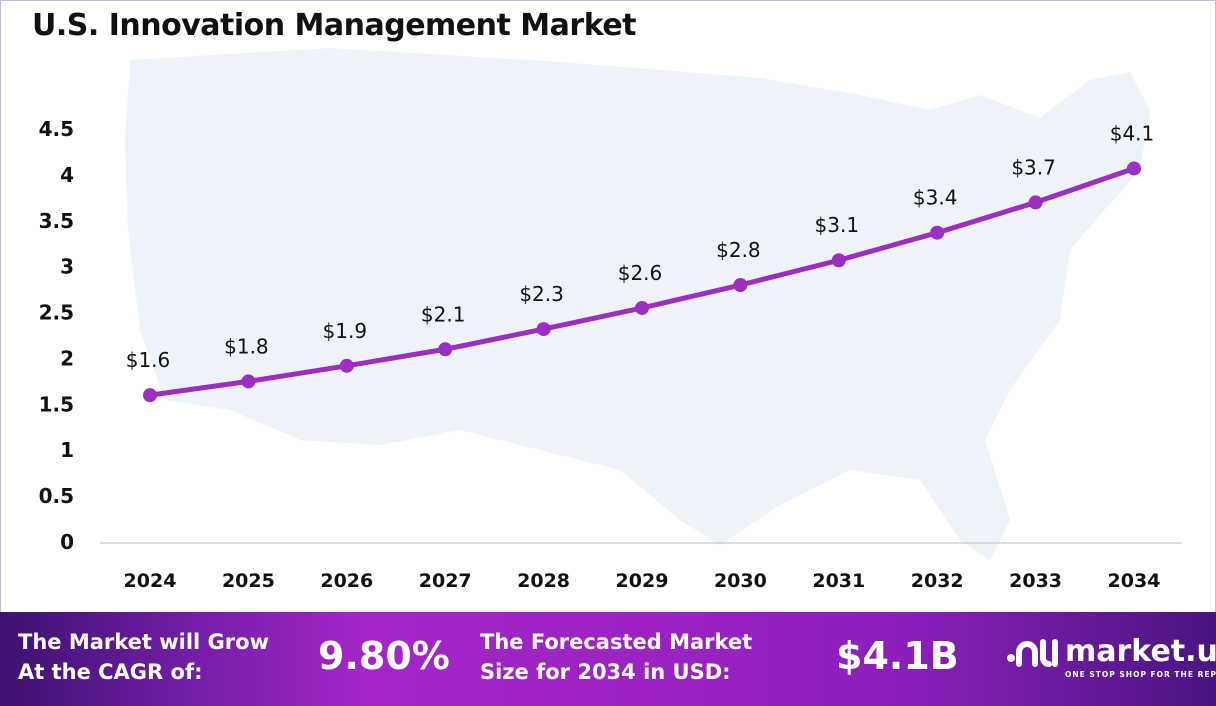 This screenshot has height=706, width=1216. What do you see at coordinates (1033, 167) in the screenshot?
I see `data-label: $3.7` at bounding box center [1033, 167].